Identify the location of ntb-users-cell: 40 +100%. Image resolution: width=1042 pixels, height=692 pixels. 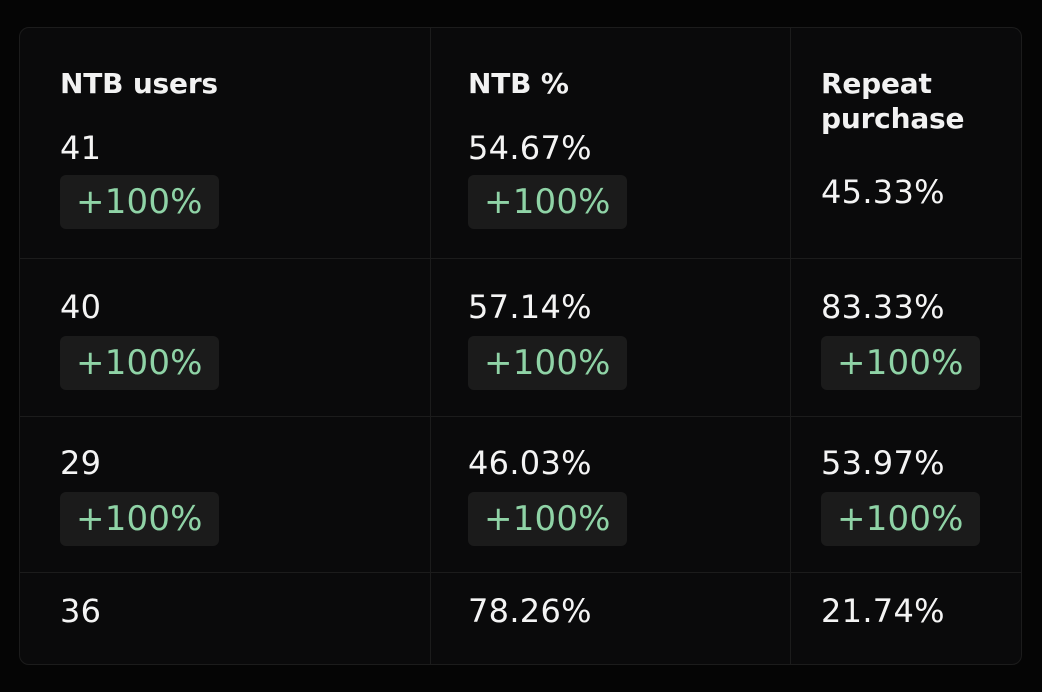
(225, 338).